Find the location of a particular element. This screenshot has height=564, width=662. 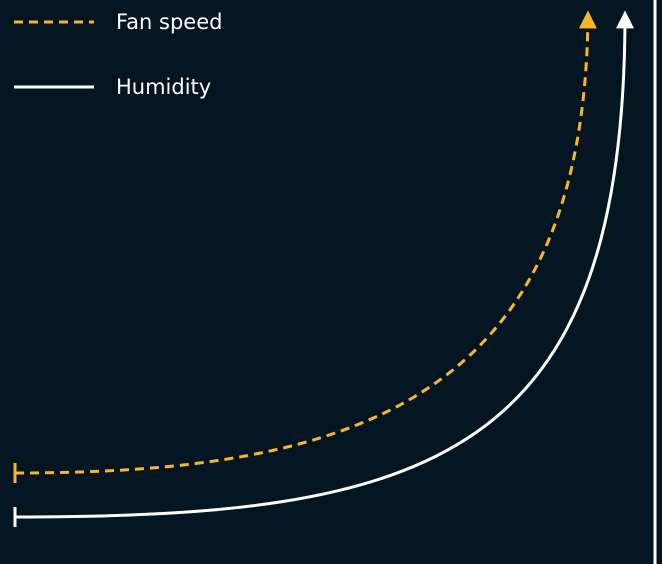

legend: Fan speed Humidity is located at coordinates (118, 54).